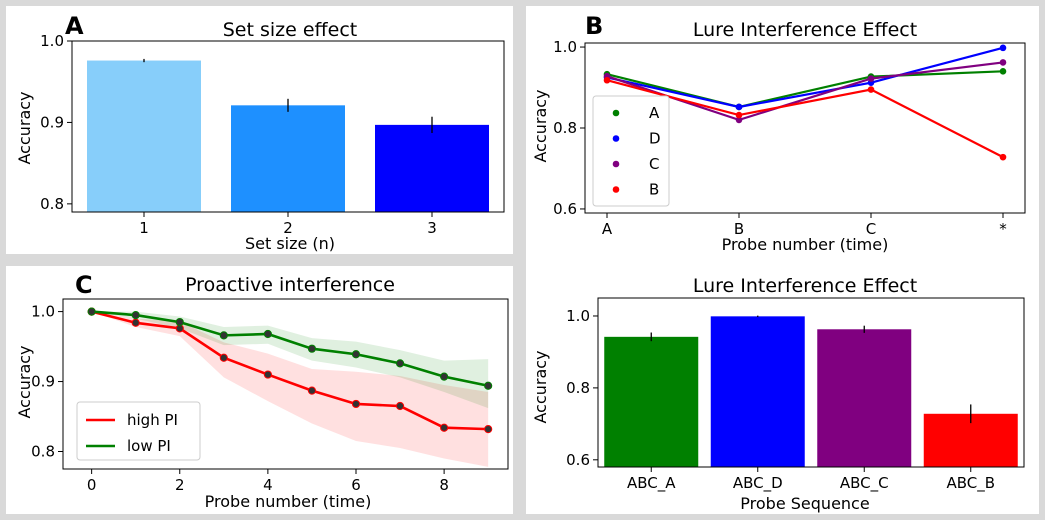 This screenshot has width=1045, height=520. I want to click on y-tick-label-c: 0.9, so click(43, 382).